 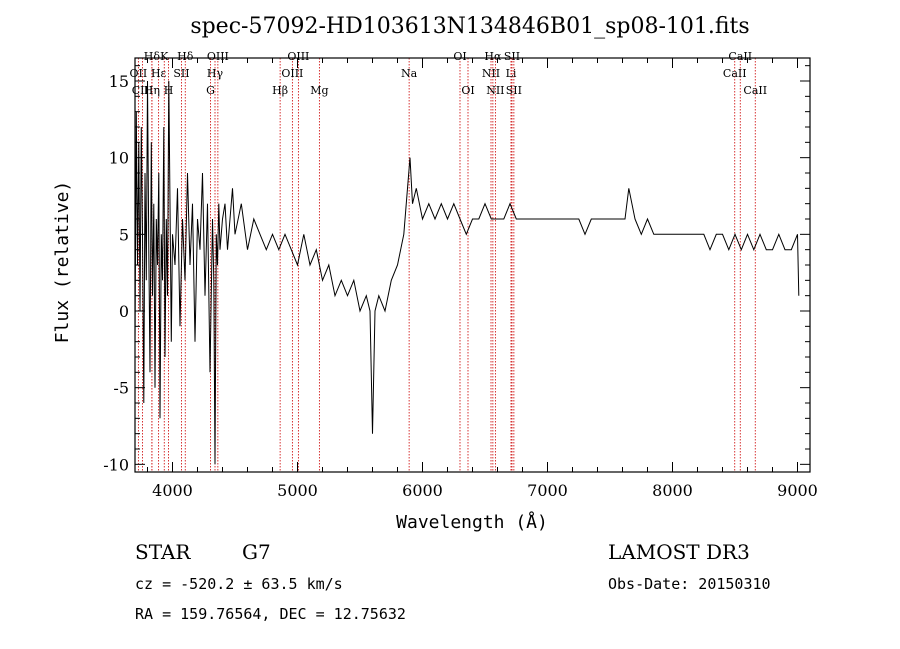 I want to click on spectral-line-label: OII, so click(x=139, y=73).